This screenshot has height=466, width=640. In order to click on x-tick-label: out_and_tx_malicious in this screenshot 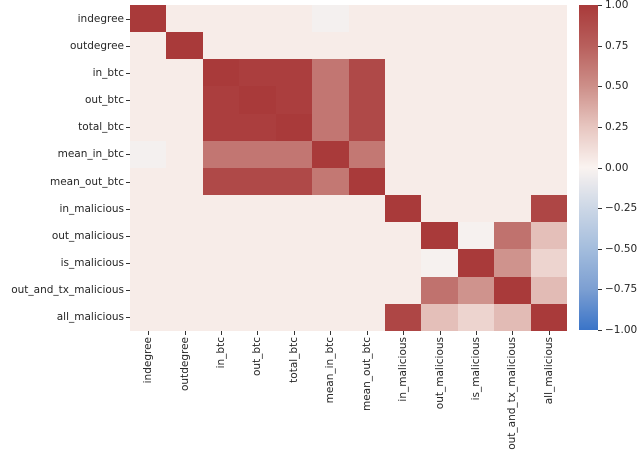, I will do `click(512, 393)`.